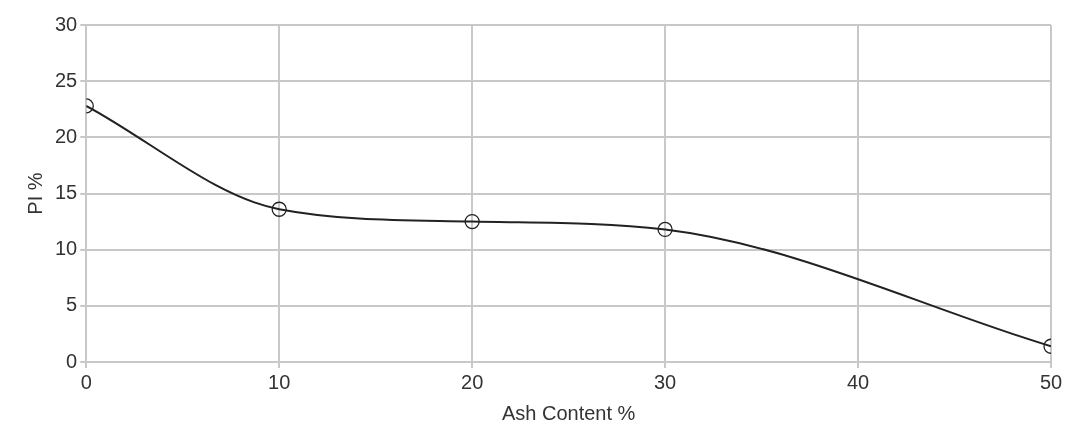 Image resolution: width=1091 pixels, height=435 pixels. What do you see at coordinates (66, 23) in the screenshot?
I see `y-tick-label: 30` at bounding box center [66, 23].